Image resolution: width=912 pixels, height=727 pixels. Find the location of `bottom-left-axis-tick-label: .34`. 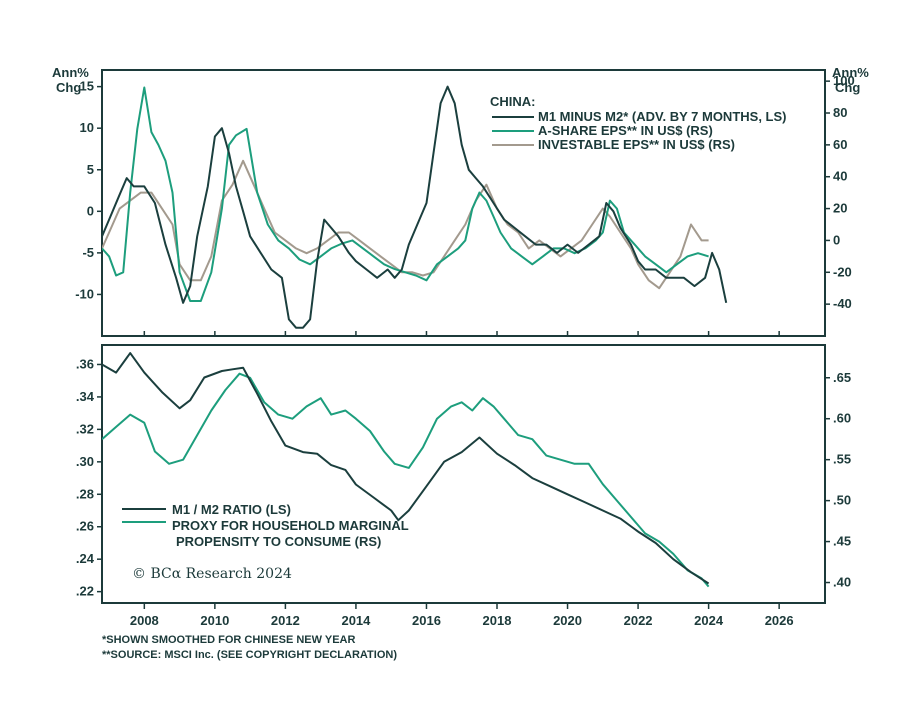

bottom-left-axis-tick-label: .34 is located at coordinates (85, 396).